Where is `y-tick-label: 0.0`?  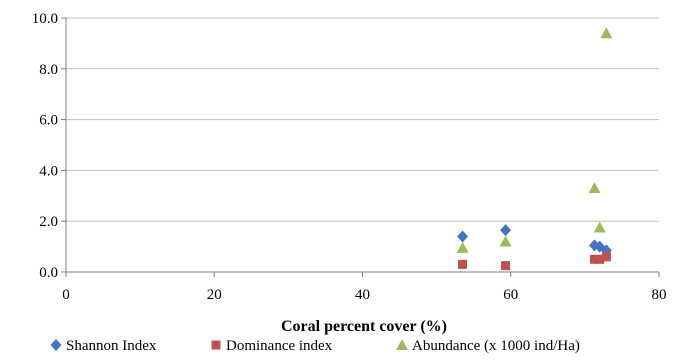
y-tick-label: 0.0 is located at coordinates (48, 273).